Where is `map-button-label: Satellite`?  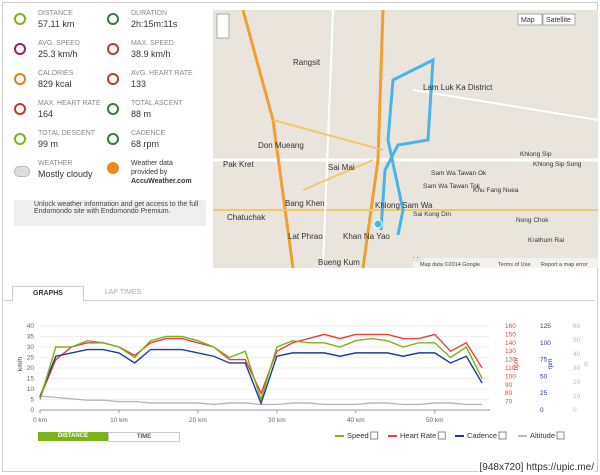
map-button-label: Satellite is located at coordinates (558, 20).